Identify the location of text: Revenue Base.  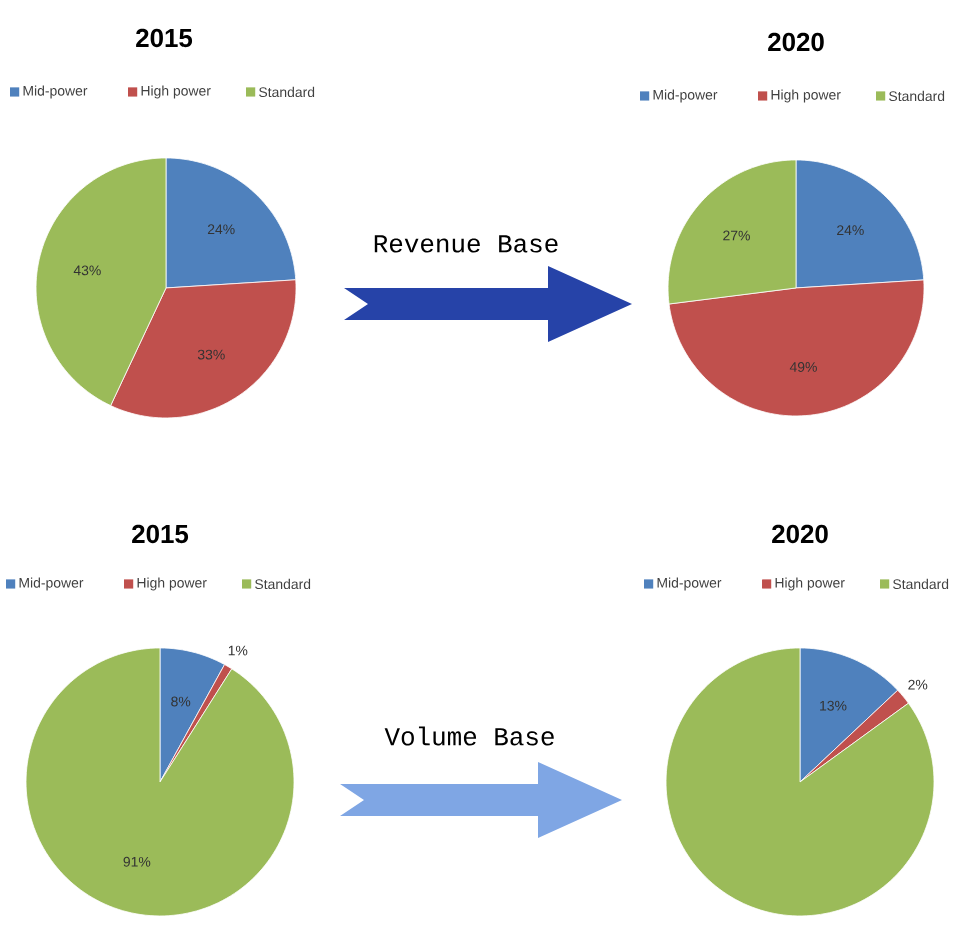
(466, 244).